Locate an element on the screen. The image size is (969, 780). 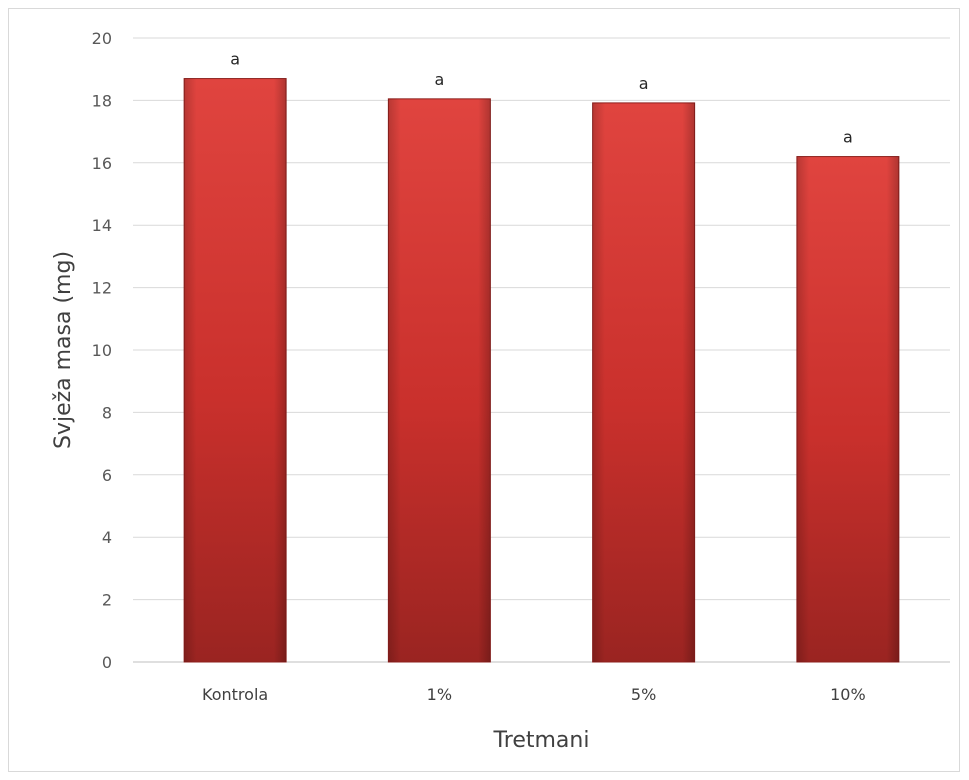
y-tick-label: 2 is located at coordinates (107, 600).